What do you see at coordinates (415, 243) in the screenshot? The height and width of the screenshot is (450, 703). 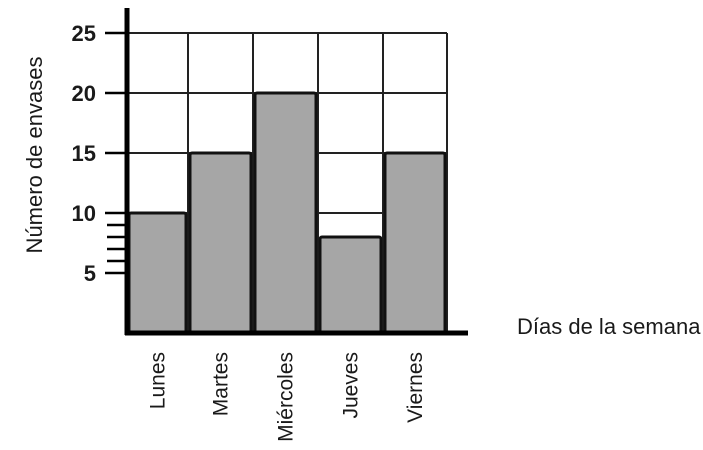 I see `bar-viernes` at bounding box center [415, 243].